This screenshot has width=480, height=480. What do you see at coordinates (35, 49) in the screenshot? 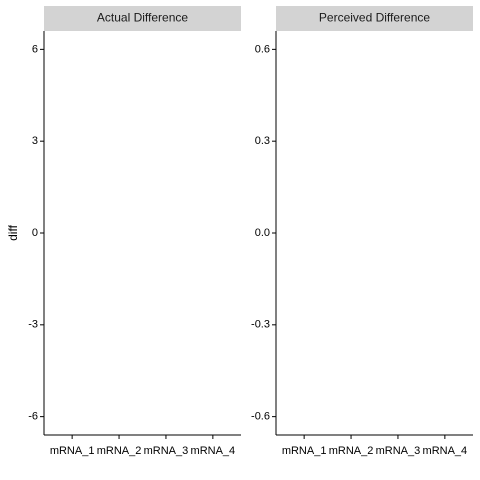
I see `y-tick-label: 6` at bounding box center [35, 49].